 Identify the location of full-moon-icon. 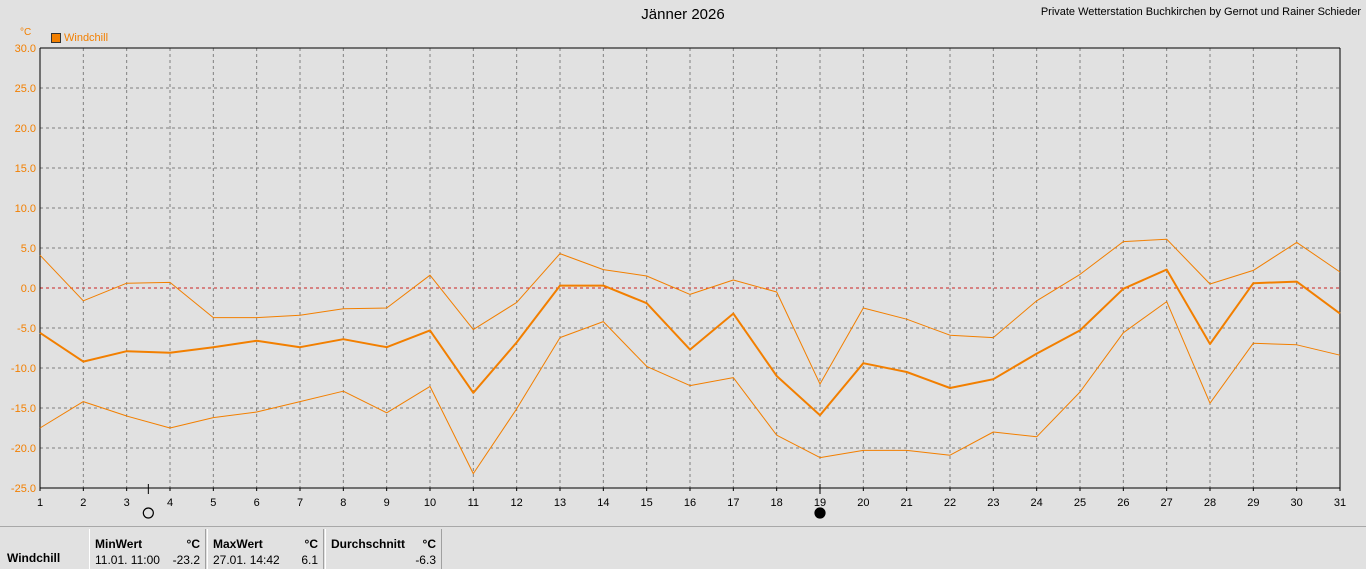
(148, 513).